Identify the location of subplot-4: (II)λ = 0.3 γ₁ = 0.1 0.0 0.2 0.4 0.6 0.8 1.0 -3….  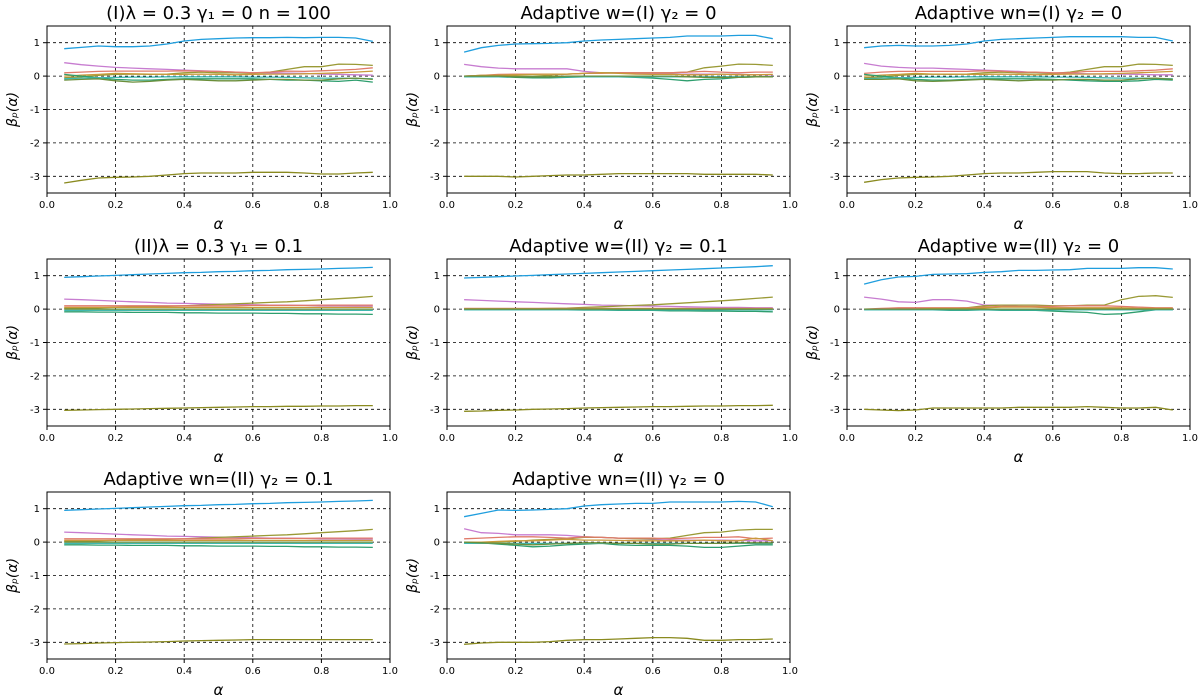
(201, 351).